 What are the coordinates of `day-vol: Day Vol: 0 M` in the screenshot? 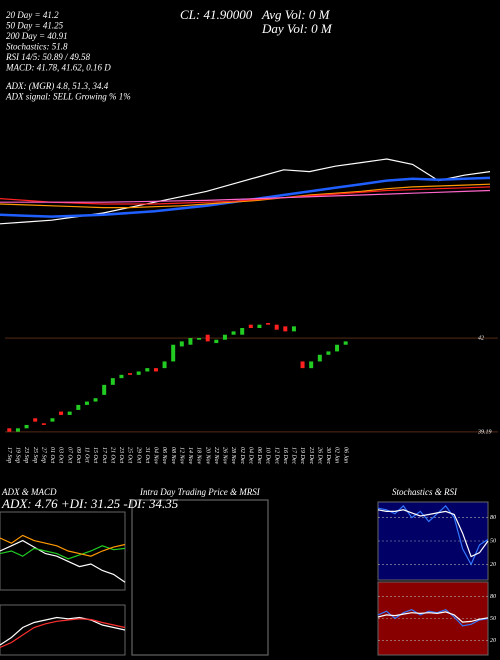 It's located at (297, 28).